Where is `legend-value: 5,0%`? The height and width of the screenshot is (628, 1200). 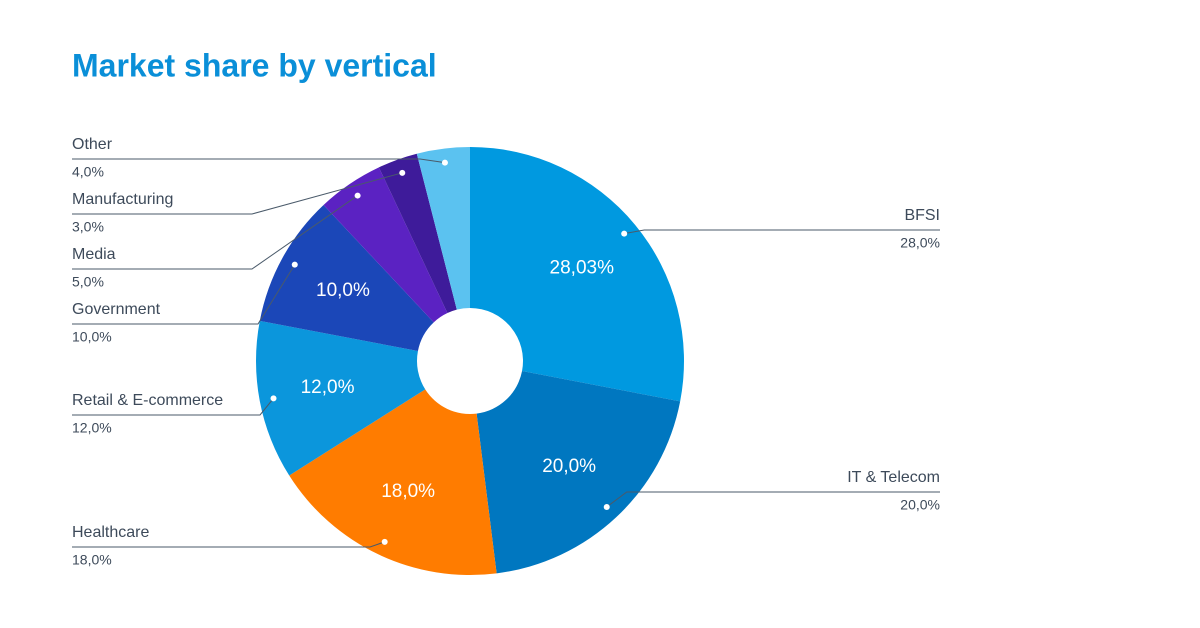 legend-value: 5,0% is located at coordinates (88, 282).